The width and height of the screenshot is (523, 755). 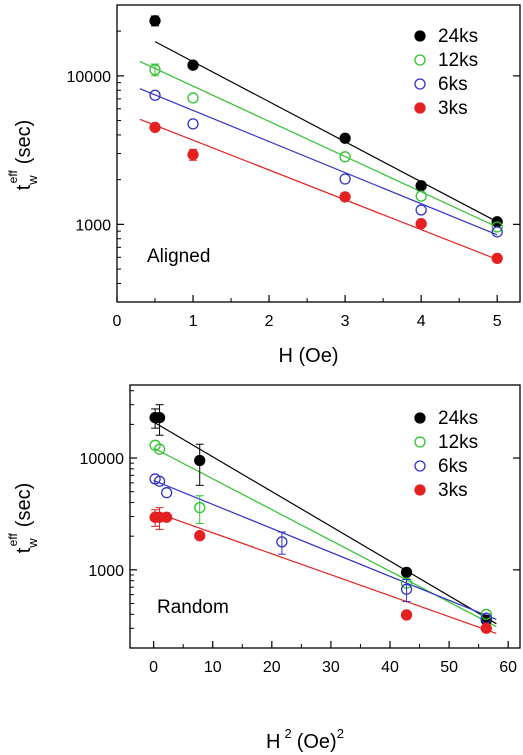 I want to click on x-tick-label: 1, so click(x=193, y=321).